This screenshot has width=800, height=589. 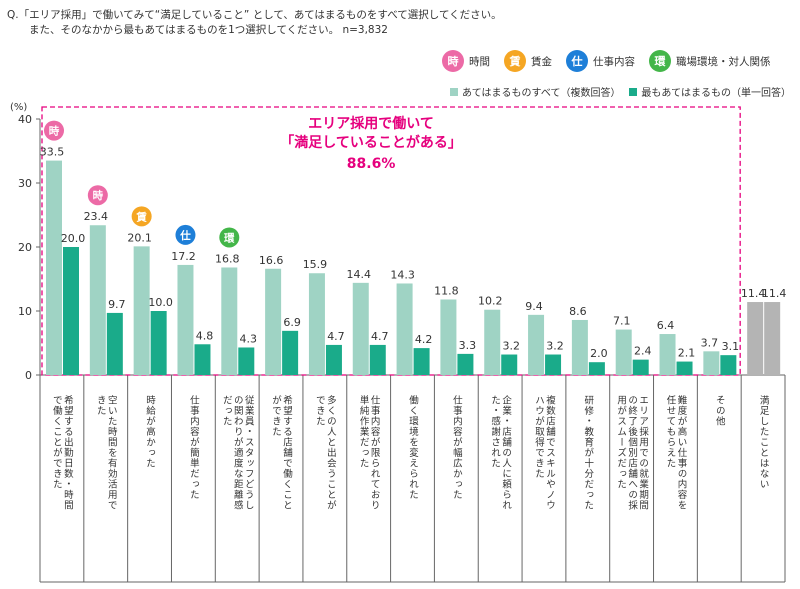 What do you see at coordinates (539, 437) in the screenshot?
I see `category-label: ハウが取得できた` at bounding box center [539, 437].